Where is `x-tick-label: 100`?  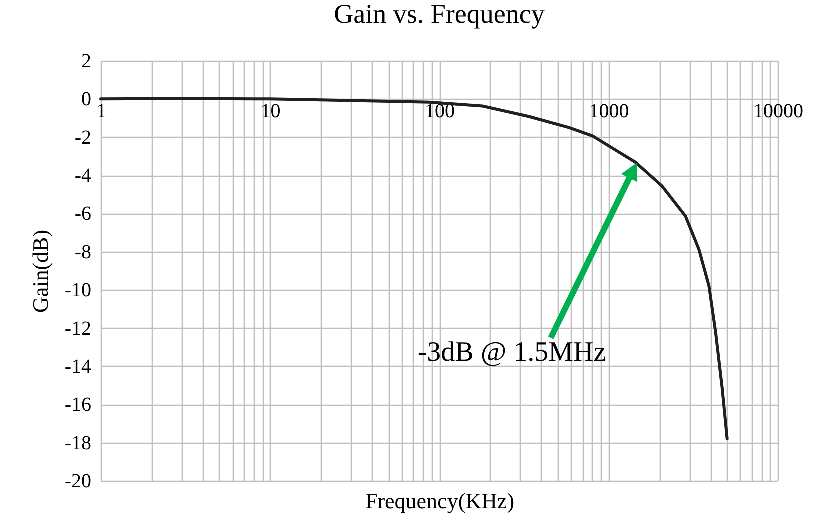 x-tick-label: 100 is located at coordinates (440, 111).